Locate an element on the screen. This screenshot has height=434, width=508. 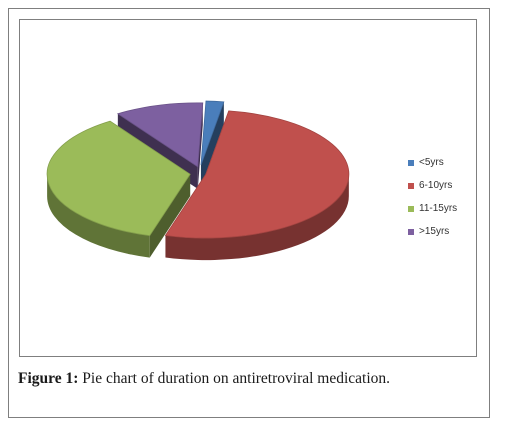
legend-item: 6-10yrs is located at coordinates (448, 185).